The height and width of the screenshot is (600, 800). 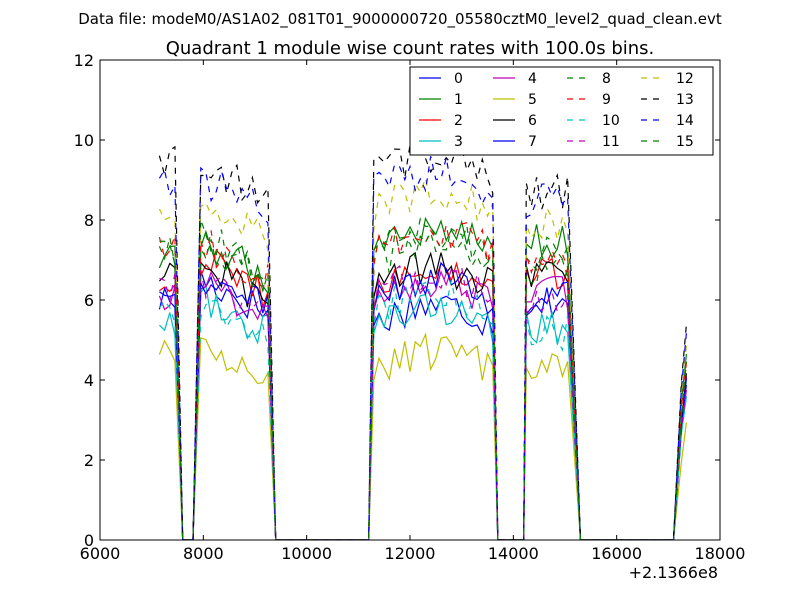 I want to click on x-tick-label: 6000, so click(x=100, y=553).